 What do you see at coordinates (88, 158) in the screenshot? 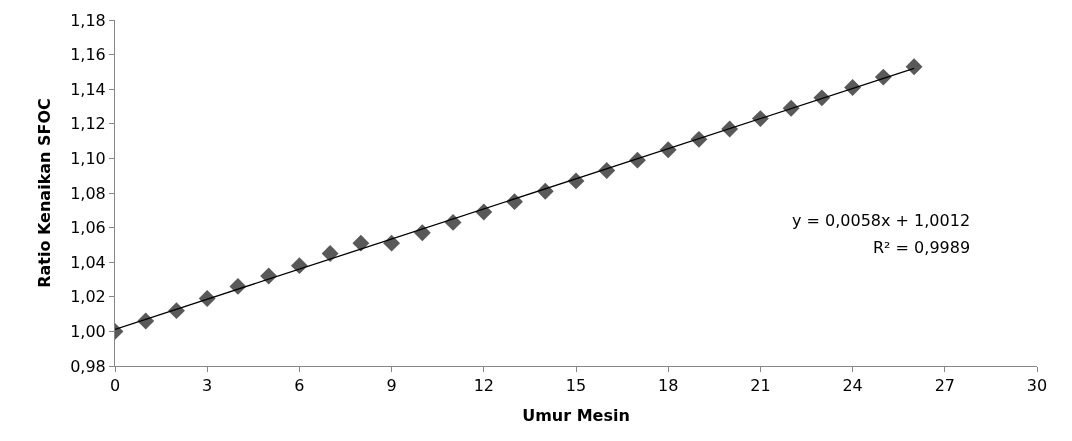
I see `y-tick-label: 1,10` at bounding box center [88, 158].